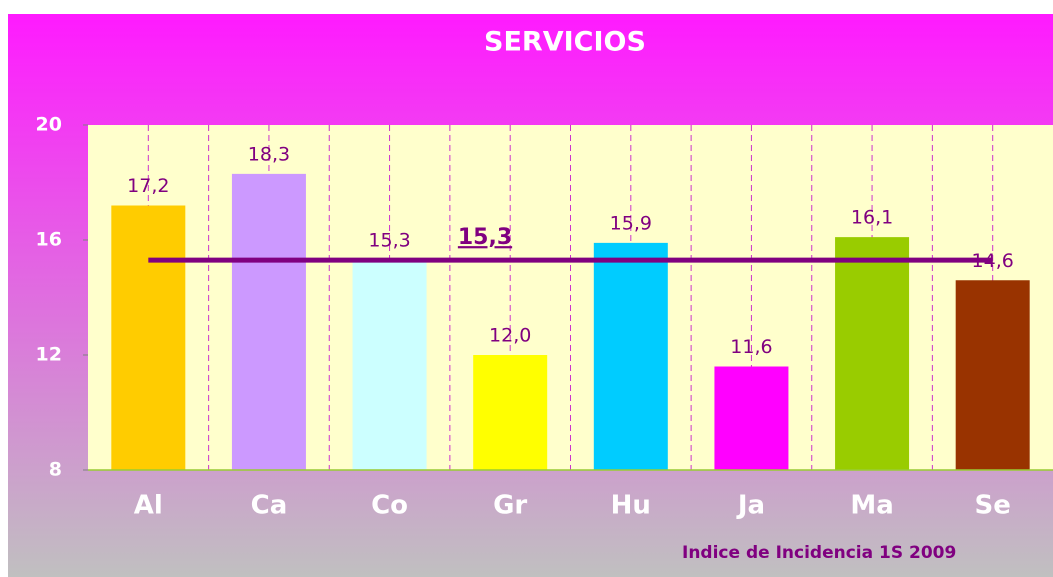 The image size is (1053, 577). Describe the element at coordinates (55, 470) in the screenshot. I see `y-tick-label: 8` at that location.